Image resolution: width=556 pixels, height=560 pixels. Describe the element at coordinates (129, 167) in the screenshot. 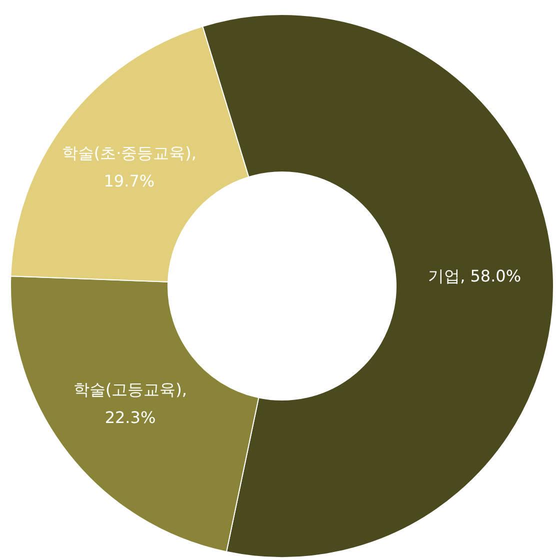

I see `slice-label: 학술(초·중등교육), 19.7%` at that location.